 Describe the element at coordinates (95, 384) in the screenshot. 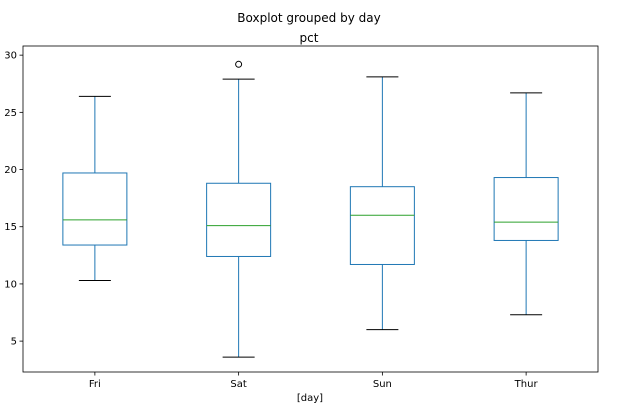

I see `x-tick-label: Fri` at that location.